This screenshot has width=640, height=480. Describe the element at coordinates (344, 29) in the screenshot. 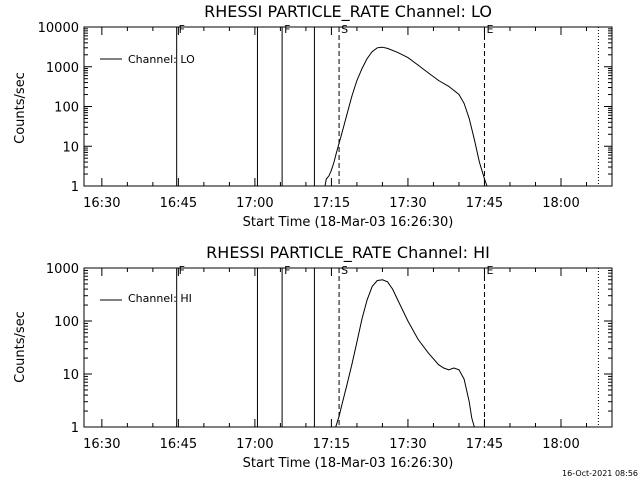

I see `event-marker-label: S` at that location.